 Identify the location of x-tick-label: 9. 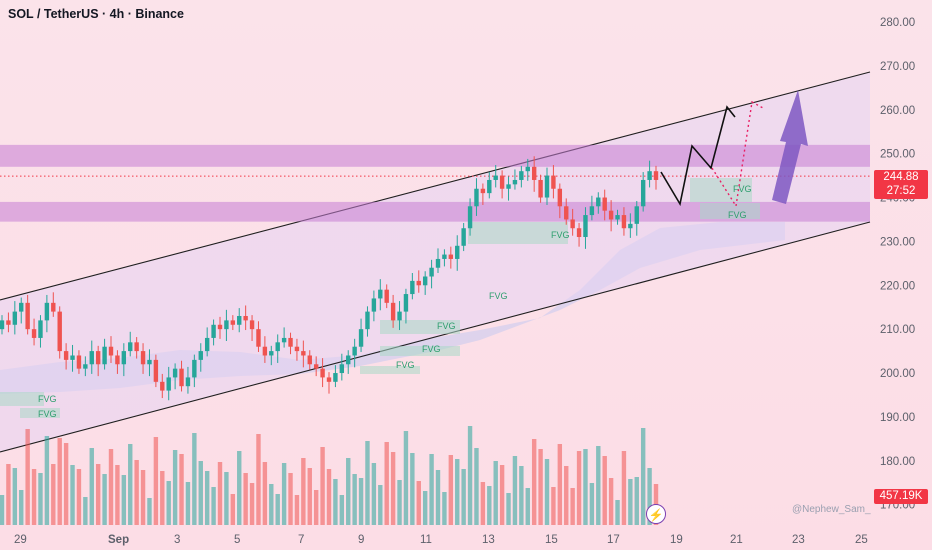
(361, 540).